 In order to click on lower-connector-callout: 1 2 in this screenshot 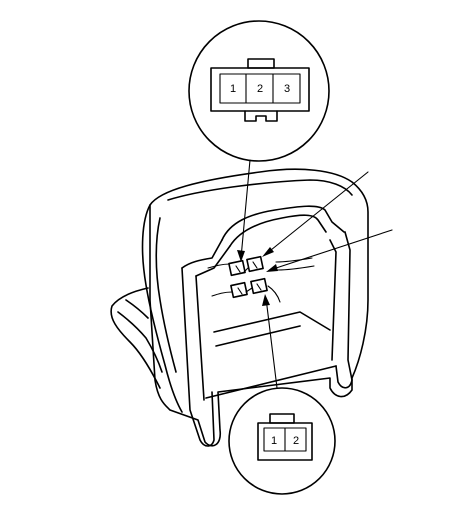, I will do `click(282, 441)`.